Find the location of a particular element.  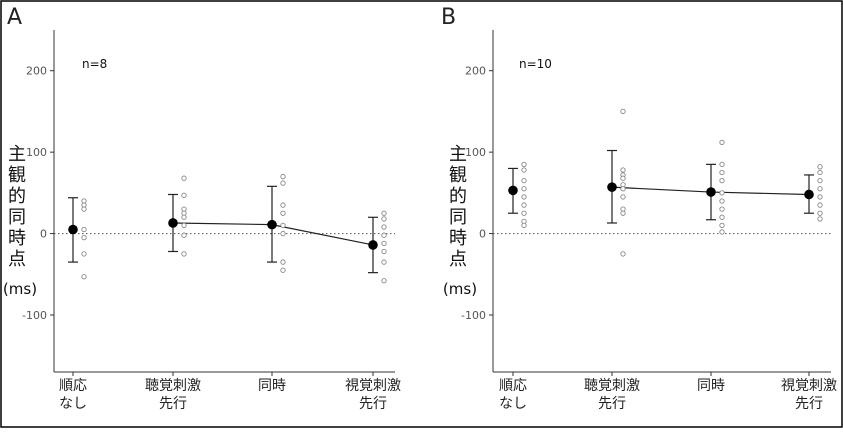

panel-a-y-tick-label: -100 is located at coordinates (34, 315).